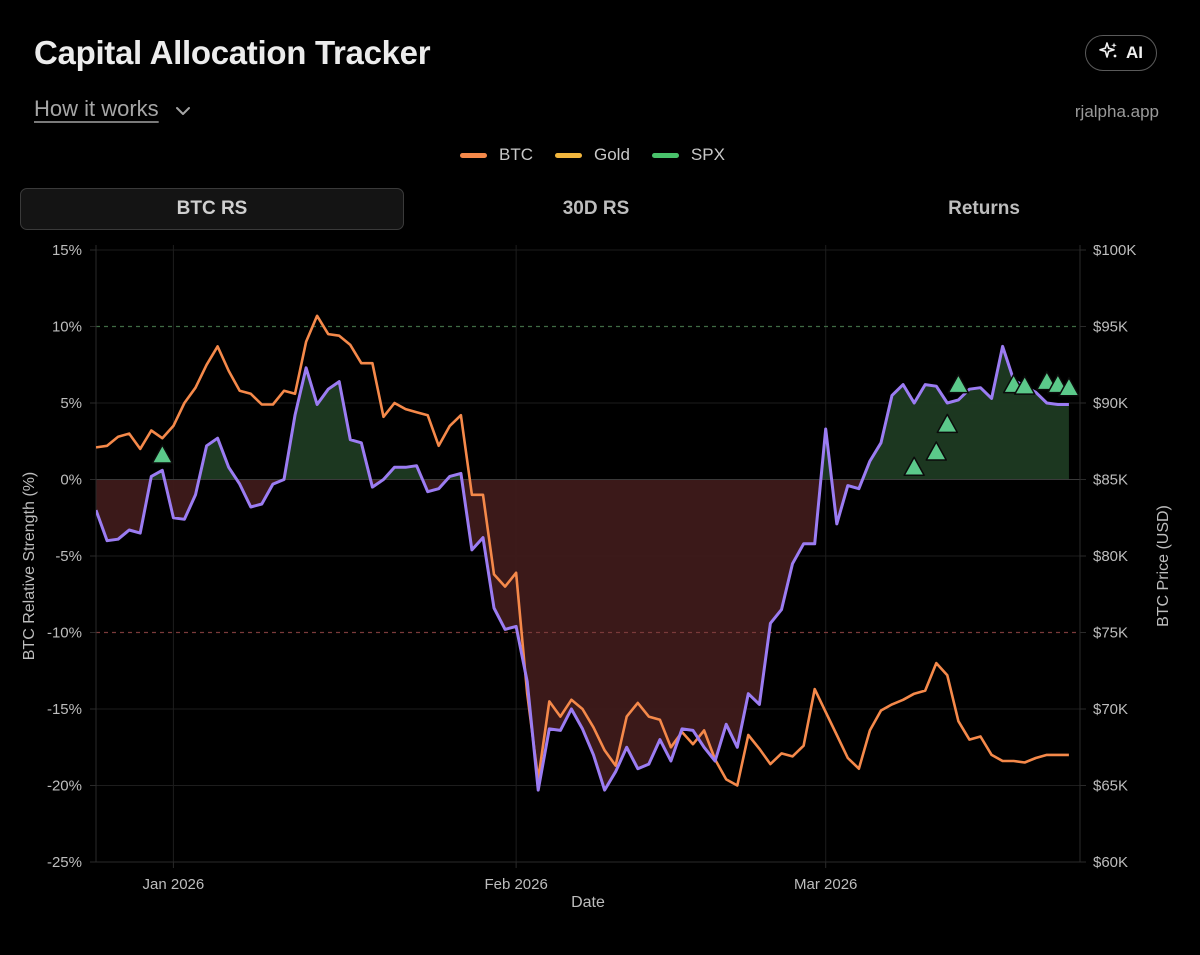 The image size is (1200, 955). What do you see at coordinates (212, 209) in the screenshot?
I see `tab-btc-rs: BTC RS` at bounding box center [212, 209].